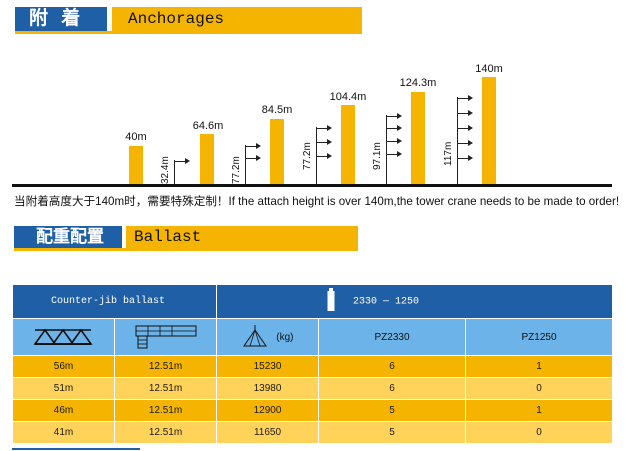  I want to click on height-label-84-5m: 84.5m, so click(277, 110).